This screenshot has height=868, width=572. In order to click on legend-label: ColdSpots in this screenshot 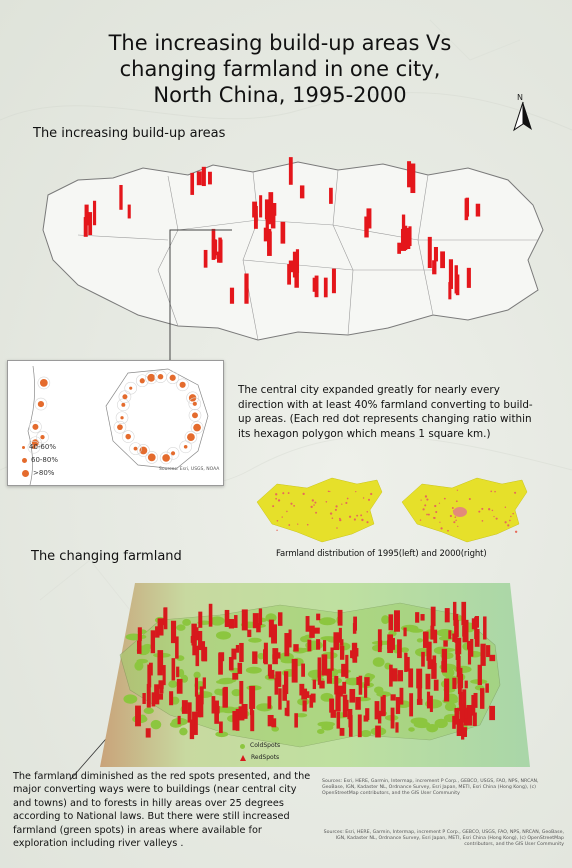, I will do `click(265, 745)`.